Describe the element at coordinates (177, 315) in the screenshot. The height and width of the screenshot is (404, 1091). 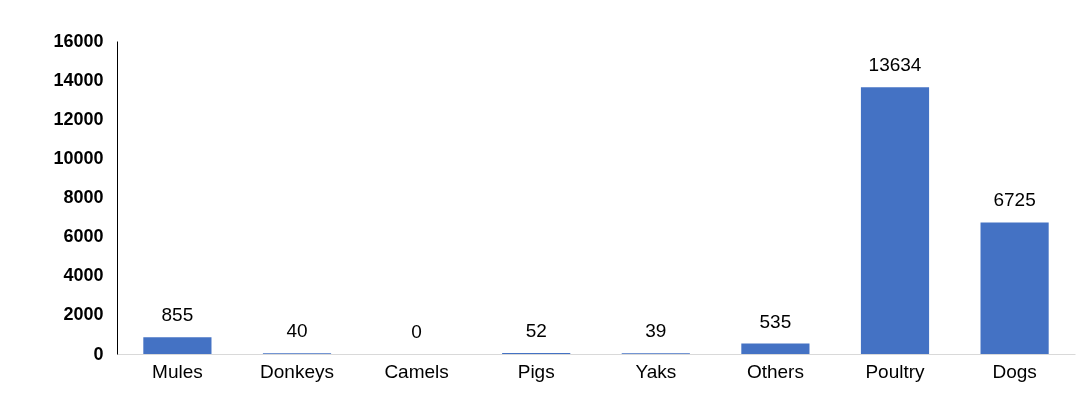
I see `data-label: 855` at that location.